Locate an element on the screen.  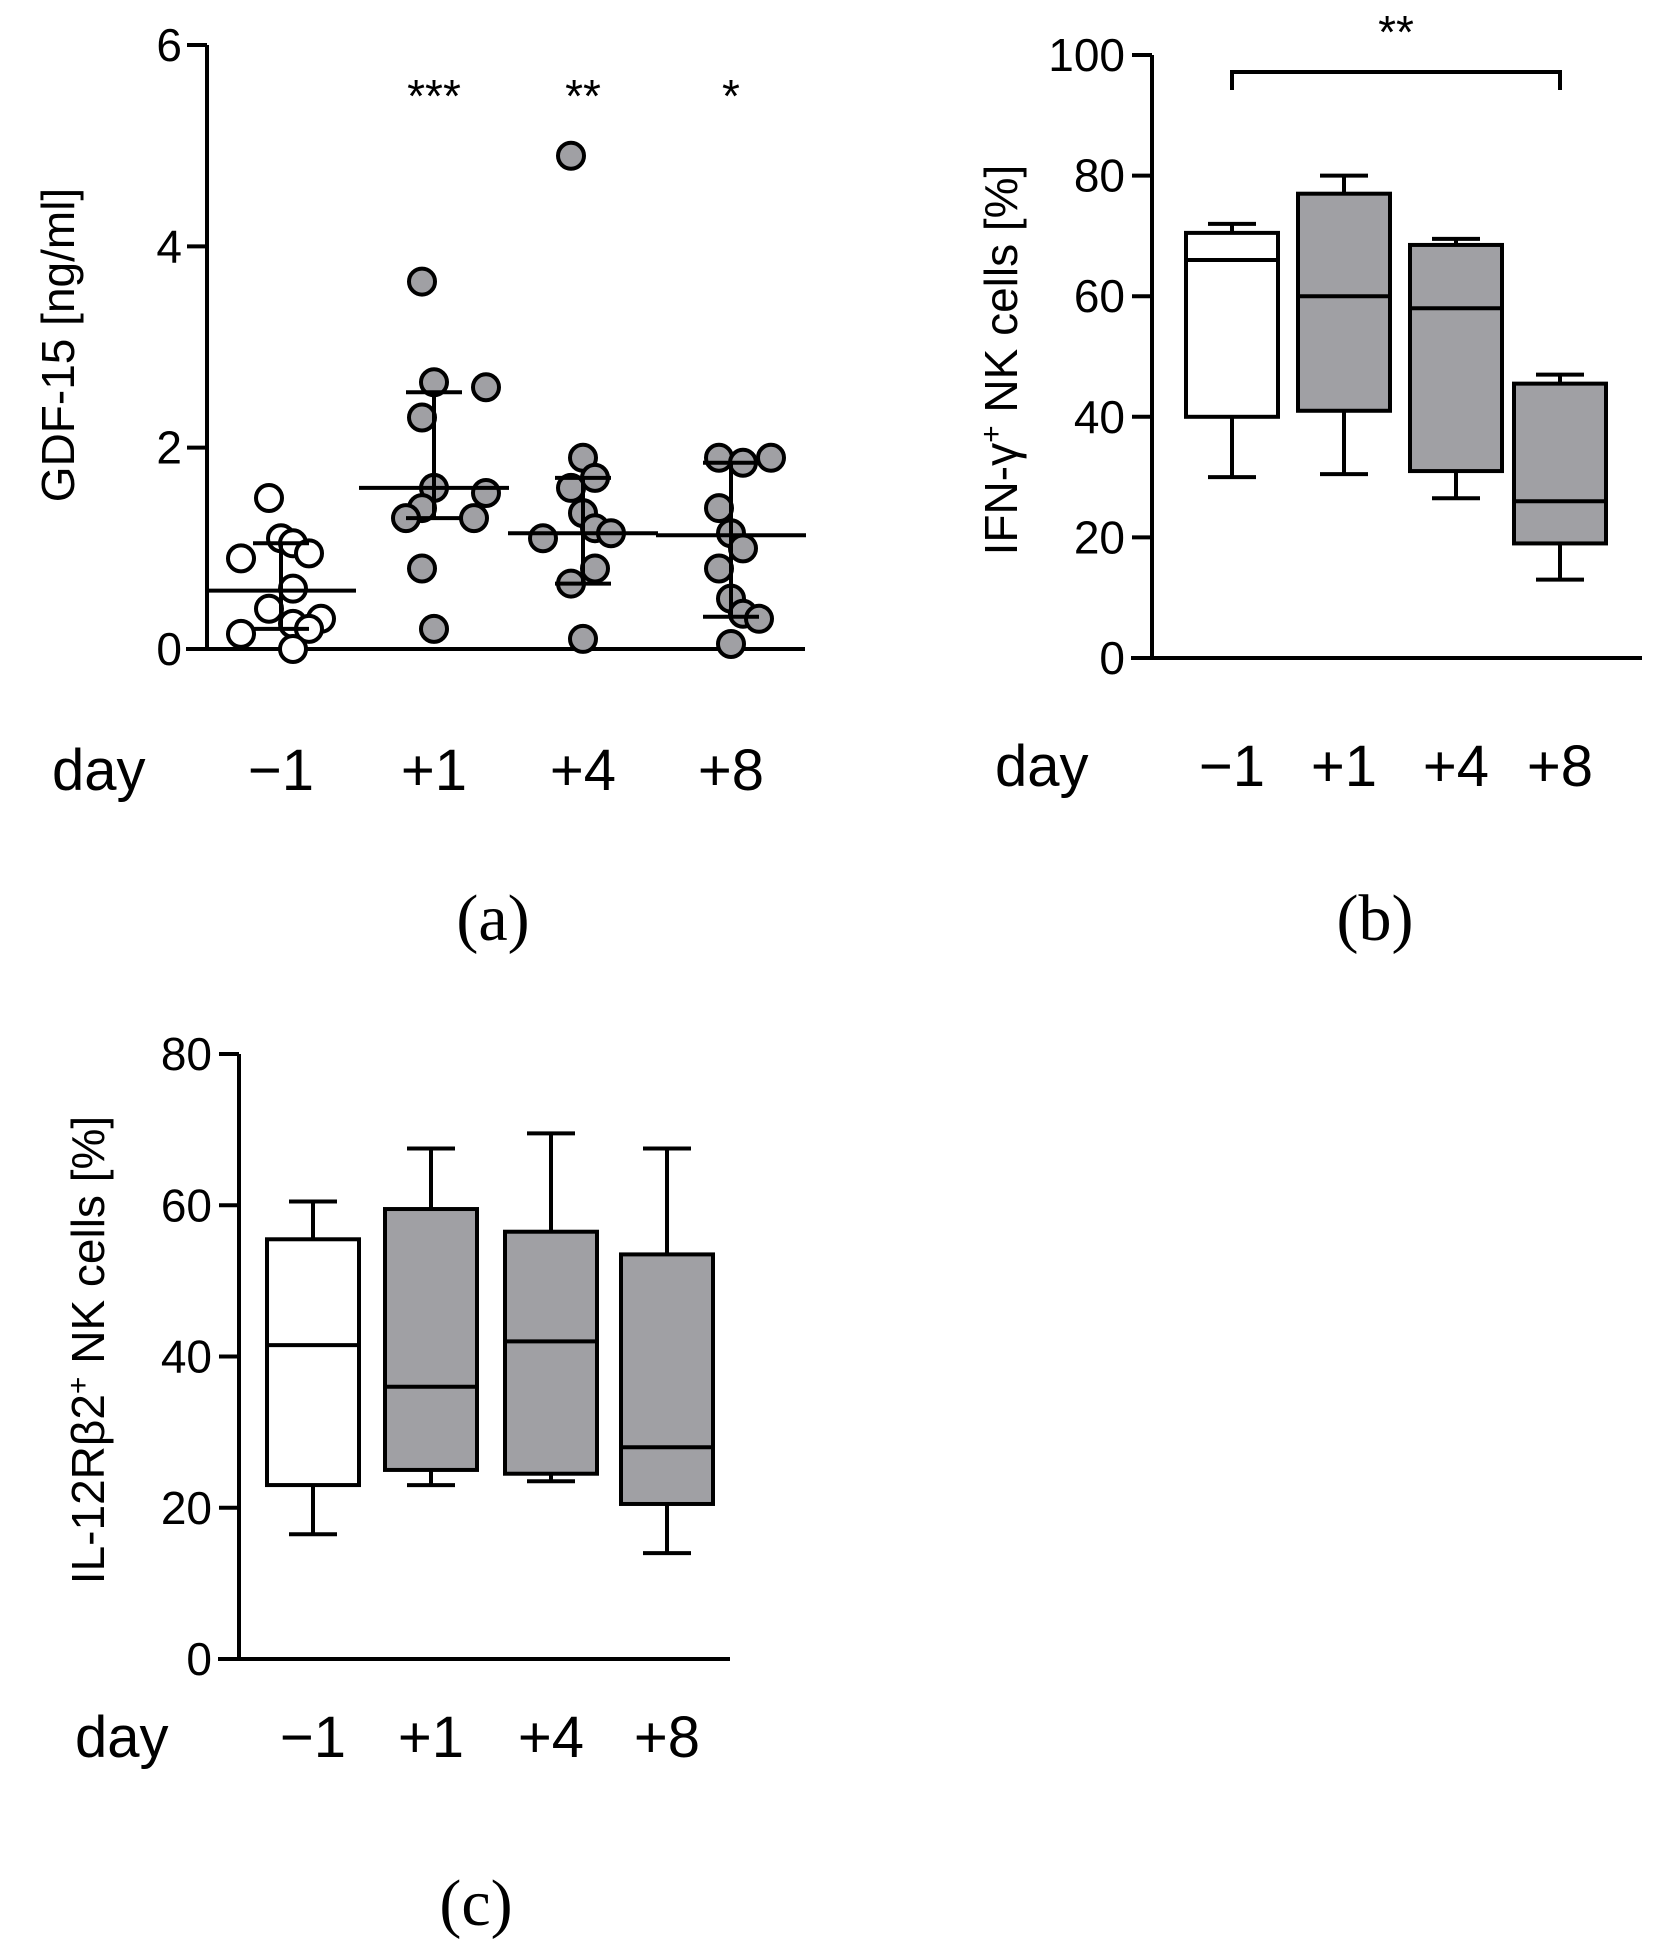
panel-b-x-tick-label: +4 is located at coordinates (1456, 766).